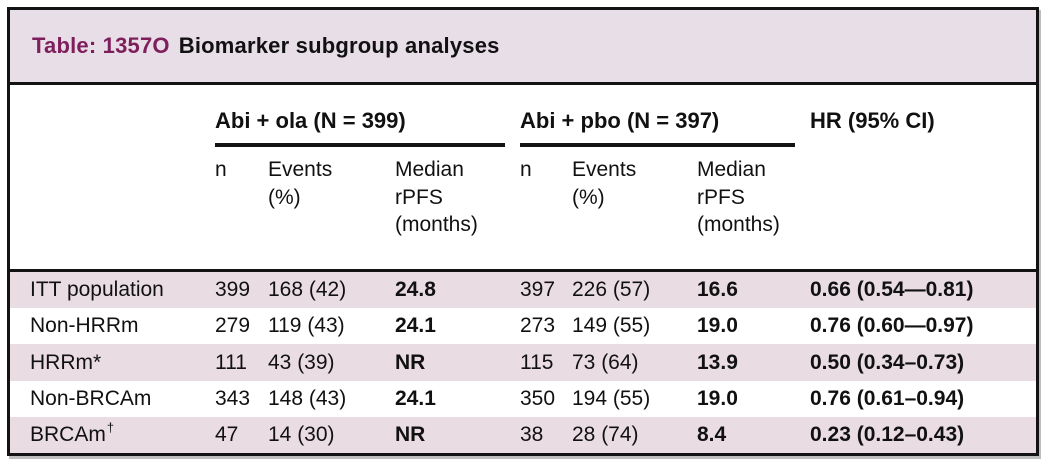 Image resolution: width=1048 pixels, height=468 pixels. I want to click on group-header-abi-ola: Abi + ola (N = 399), so click(367, 116).